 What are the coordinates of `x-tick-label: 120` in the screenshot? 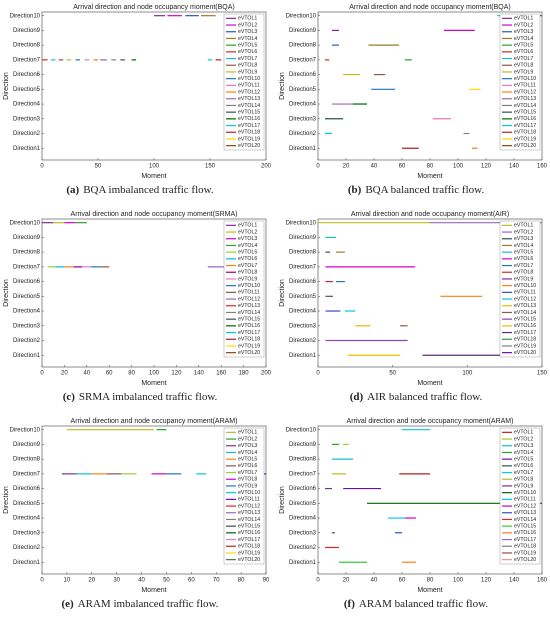 It's located at (176, 374).